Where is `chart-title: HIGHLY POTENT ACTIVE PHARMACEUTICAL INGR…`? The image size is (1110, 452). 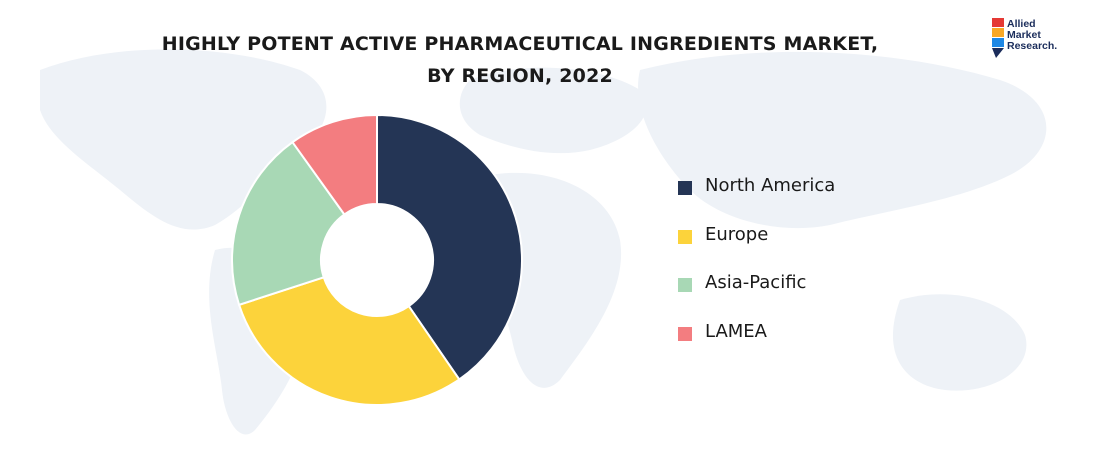 chart-title: HIGHLY POTENT ACTIVE PHARMACEUTICAL INGR… is located at coordinates (520, 60).